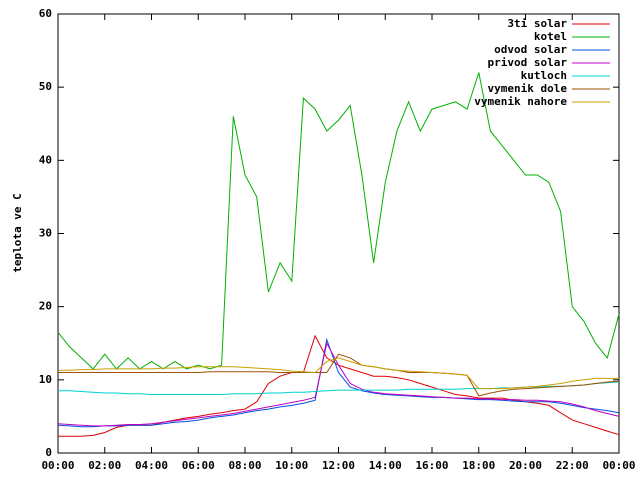 Image resolution: width=640 pixels, height=480 pixels. What do you see at coordinates (45, 159) in the screenshot?
I see `y-tick-label: 40` at bounding box center [45, 159].